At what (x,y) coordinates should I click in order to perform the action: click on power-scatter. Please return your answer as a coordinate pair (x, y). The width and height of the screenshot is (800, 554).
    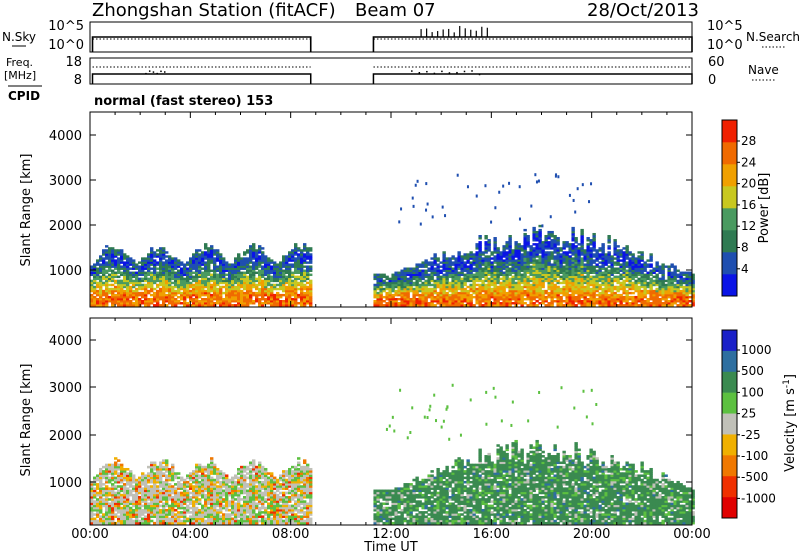
    Looking at the image, I should click on (577, 189).